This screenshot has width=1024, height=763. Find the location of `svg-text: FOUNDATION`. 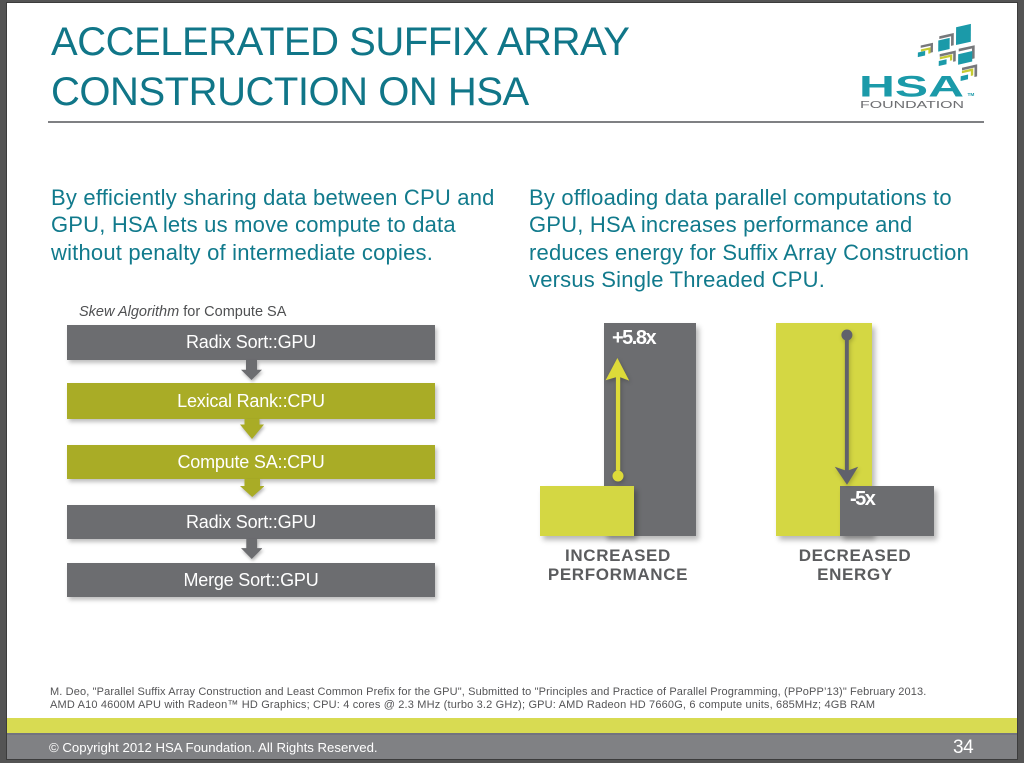

svg-text: FOUNDATION is located at coordinates (912, 105).